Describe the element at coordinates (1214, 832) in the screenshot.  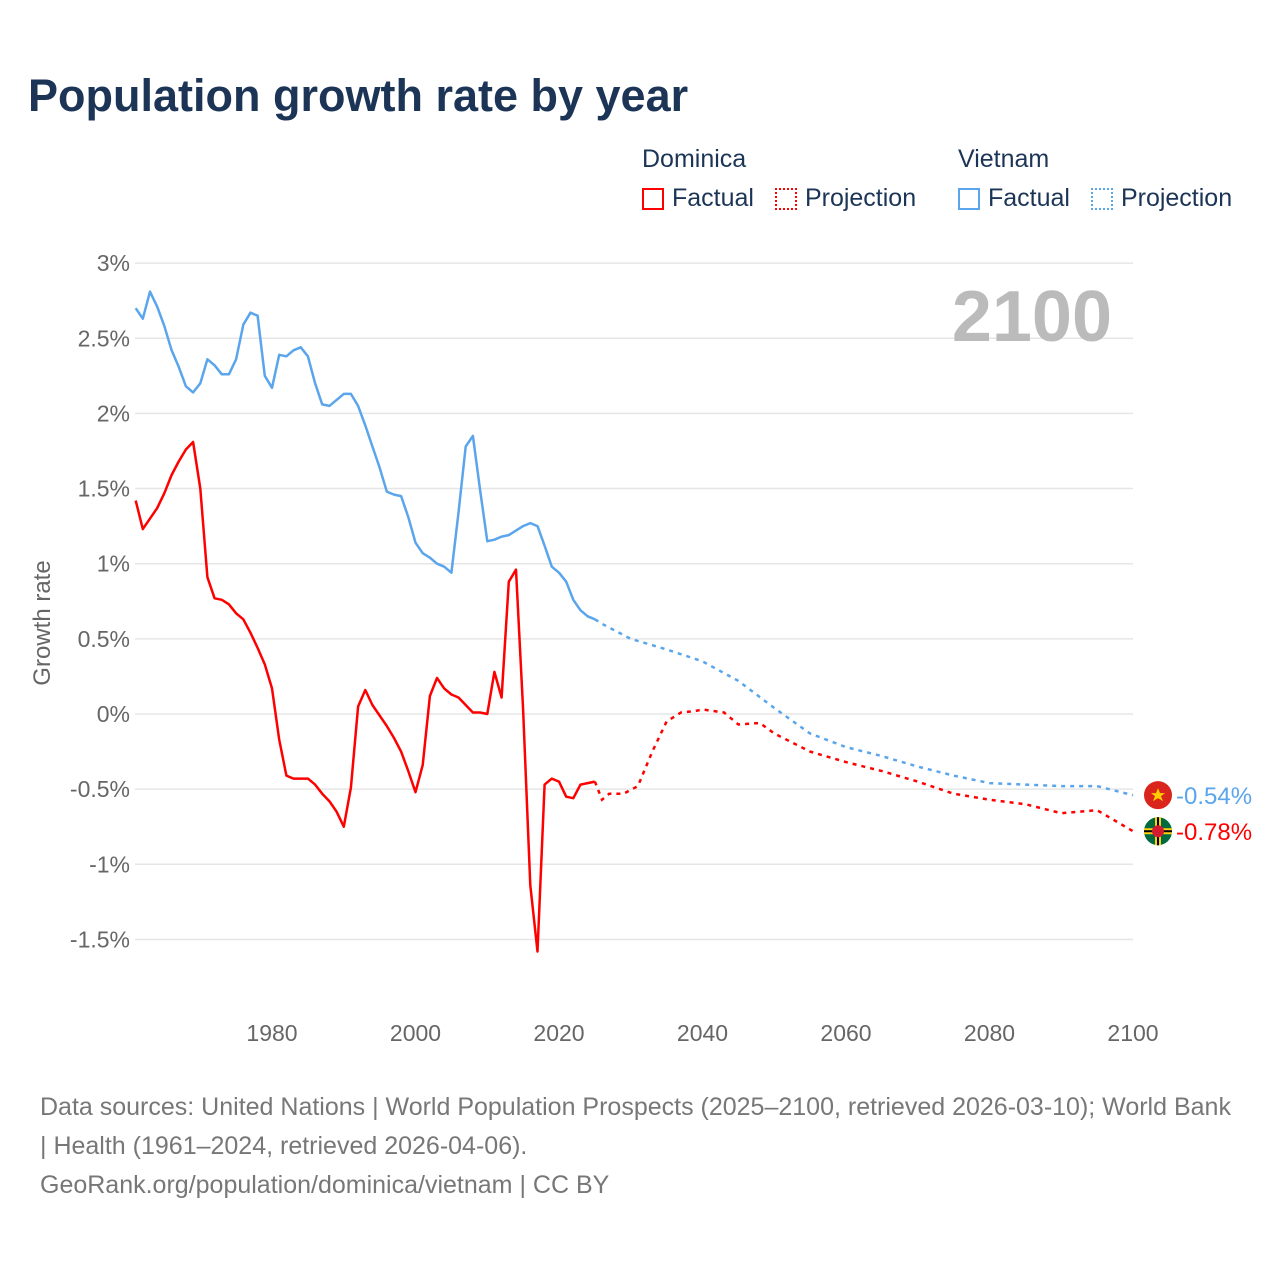
I see `dominica-end-label: -0.78%` at that location.